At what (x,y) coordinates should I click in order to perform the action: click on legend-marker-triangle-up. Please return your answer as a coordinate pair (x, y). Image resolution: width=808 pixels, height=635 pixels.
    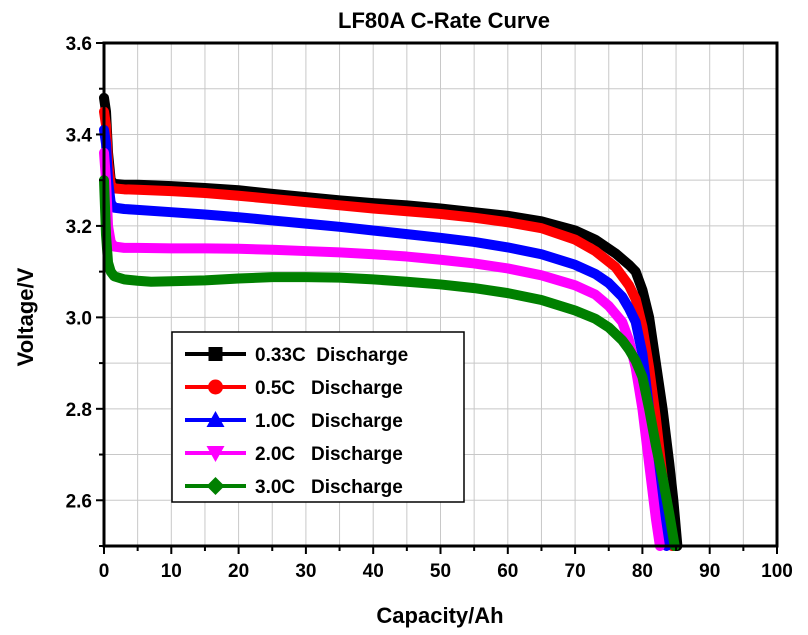
    Looking at the image, I should click on (215, 419).